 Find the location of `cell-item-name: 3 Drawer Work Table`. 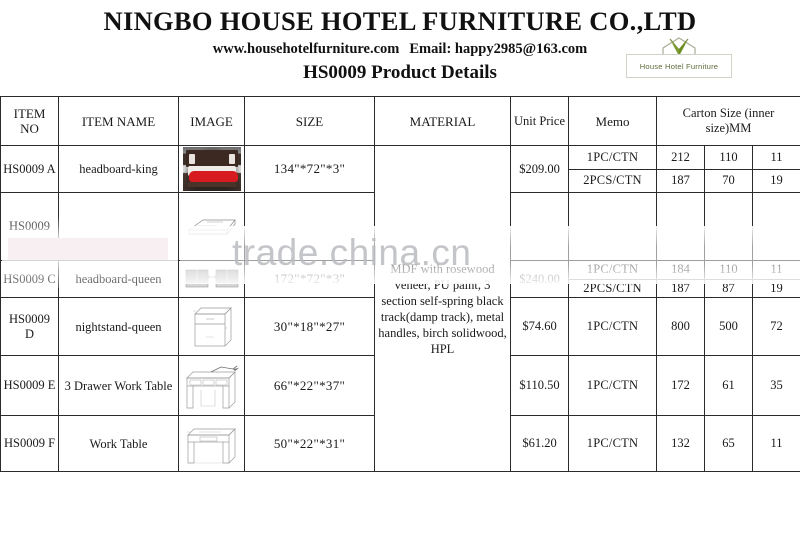

cell-item-name: 3 Drawer Work Table is located at coordinates (118, 385).